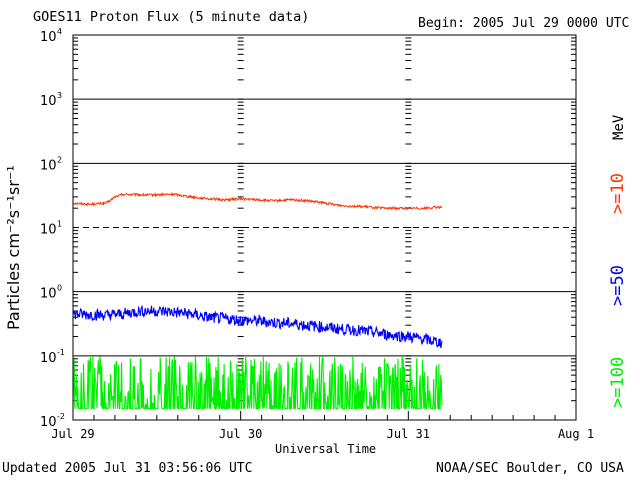  Describe the element at coordinates (322, 434) in the screenshot. I see `x-tick-labels: Jul 29 Jul 30 Jul 31 Aug 1` at that location.